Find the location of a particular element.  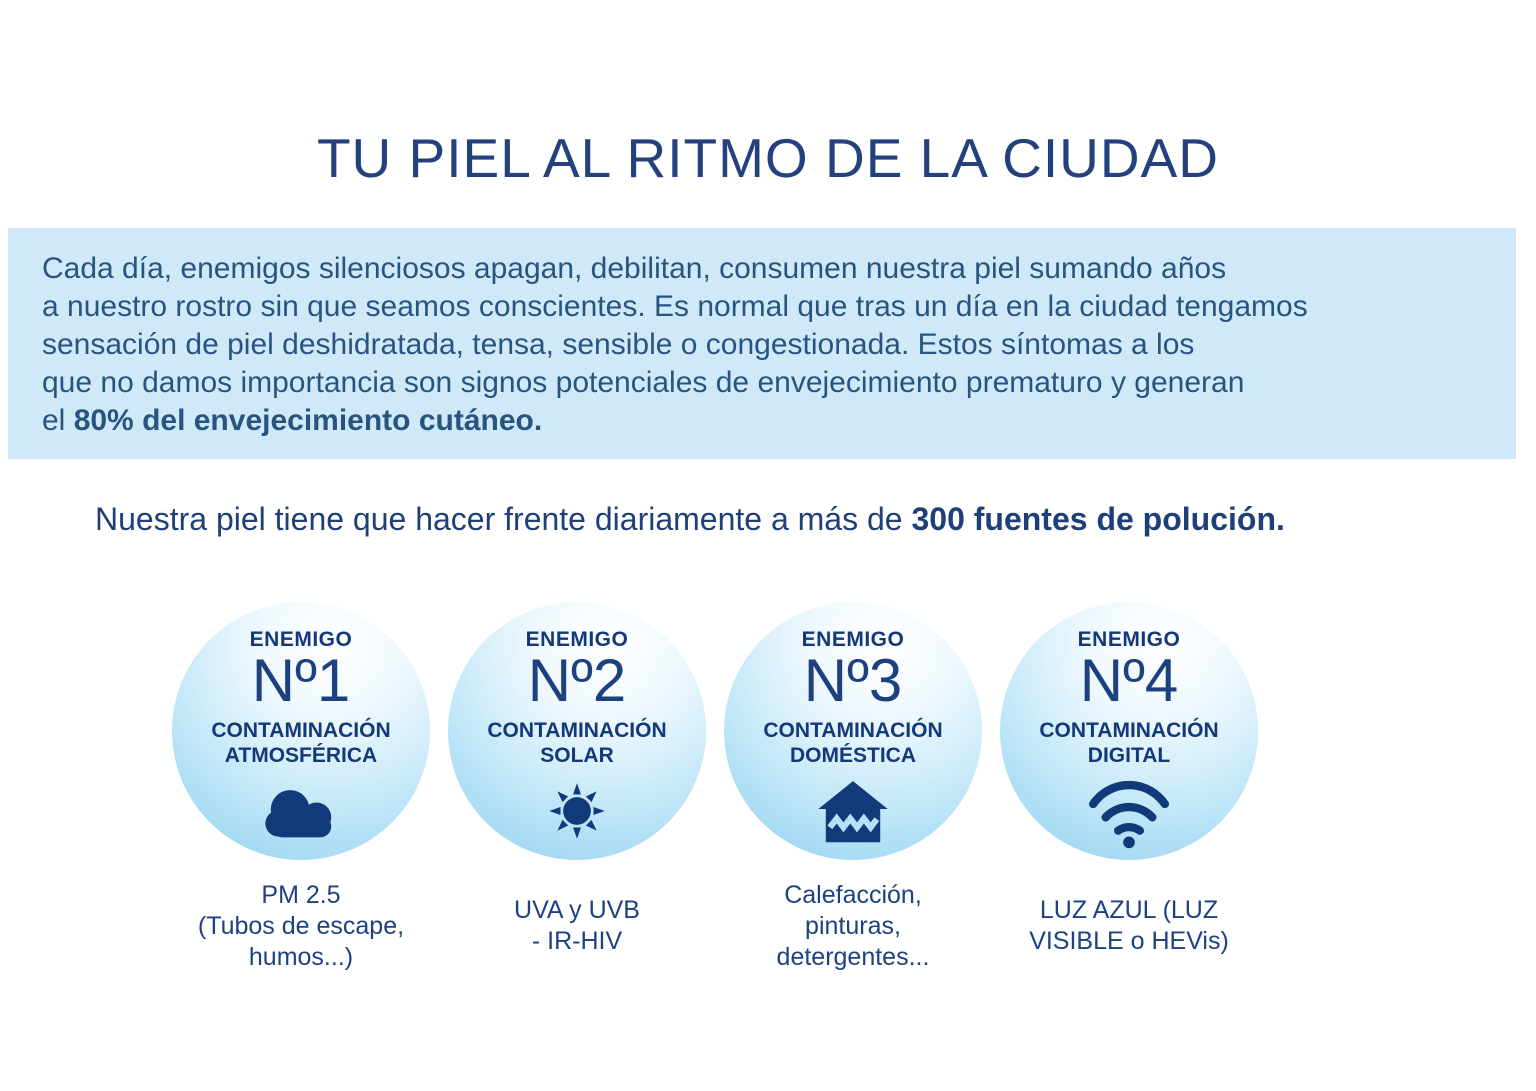

enemy-category: CONTAMINACIÓN DIGITAL is located at coordinates (1129, 743).